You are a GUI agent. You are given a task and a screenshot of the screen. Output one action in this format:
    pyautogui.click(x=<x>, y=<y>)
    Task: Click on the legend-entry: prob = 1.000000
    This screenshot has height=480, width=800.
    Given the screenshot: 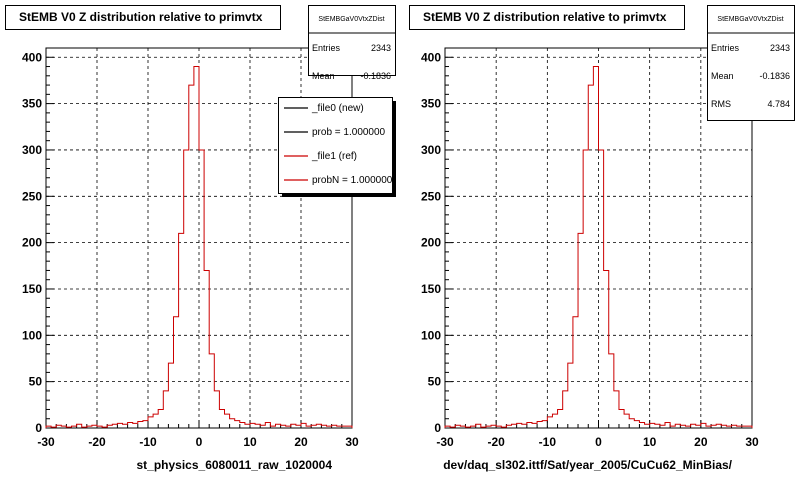 What is the action you would take?
    pyautogui.click(x=349, y=132)
    